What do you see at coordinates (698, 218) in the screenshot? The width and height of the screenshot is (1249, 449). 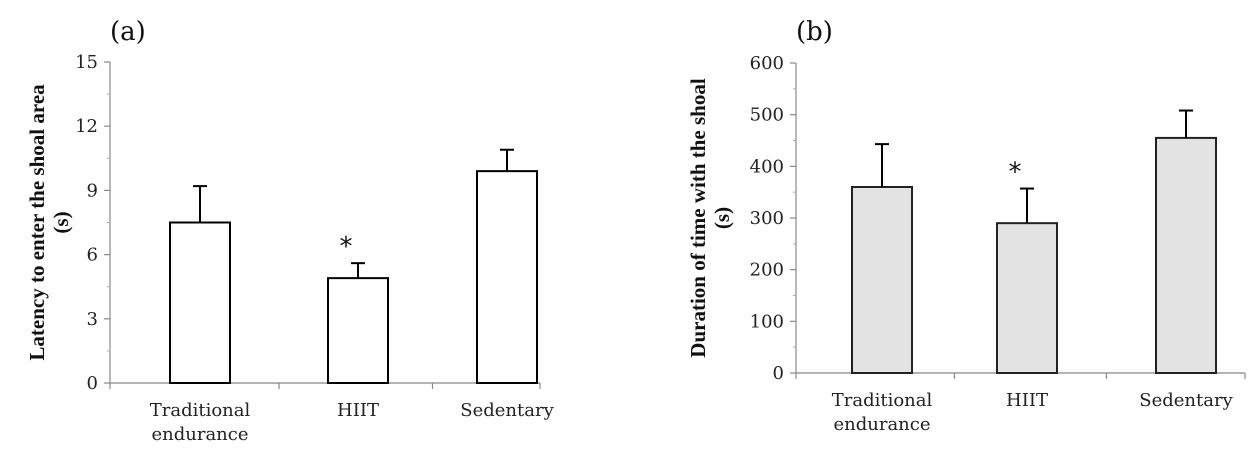 I see `y-axis-title-line: Duration of time with the shoal` at bounding box center [698, 218].